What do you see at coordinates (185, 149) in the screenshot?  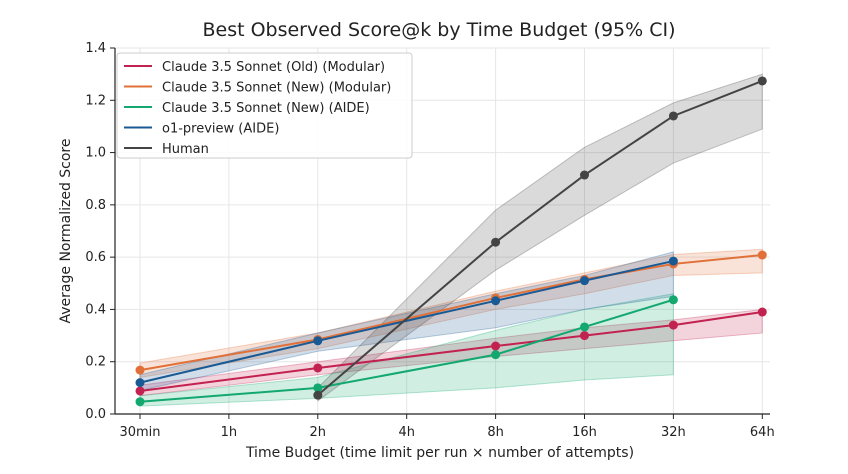 I see `legend-entry: Human` at bounding box center [185, 149].